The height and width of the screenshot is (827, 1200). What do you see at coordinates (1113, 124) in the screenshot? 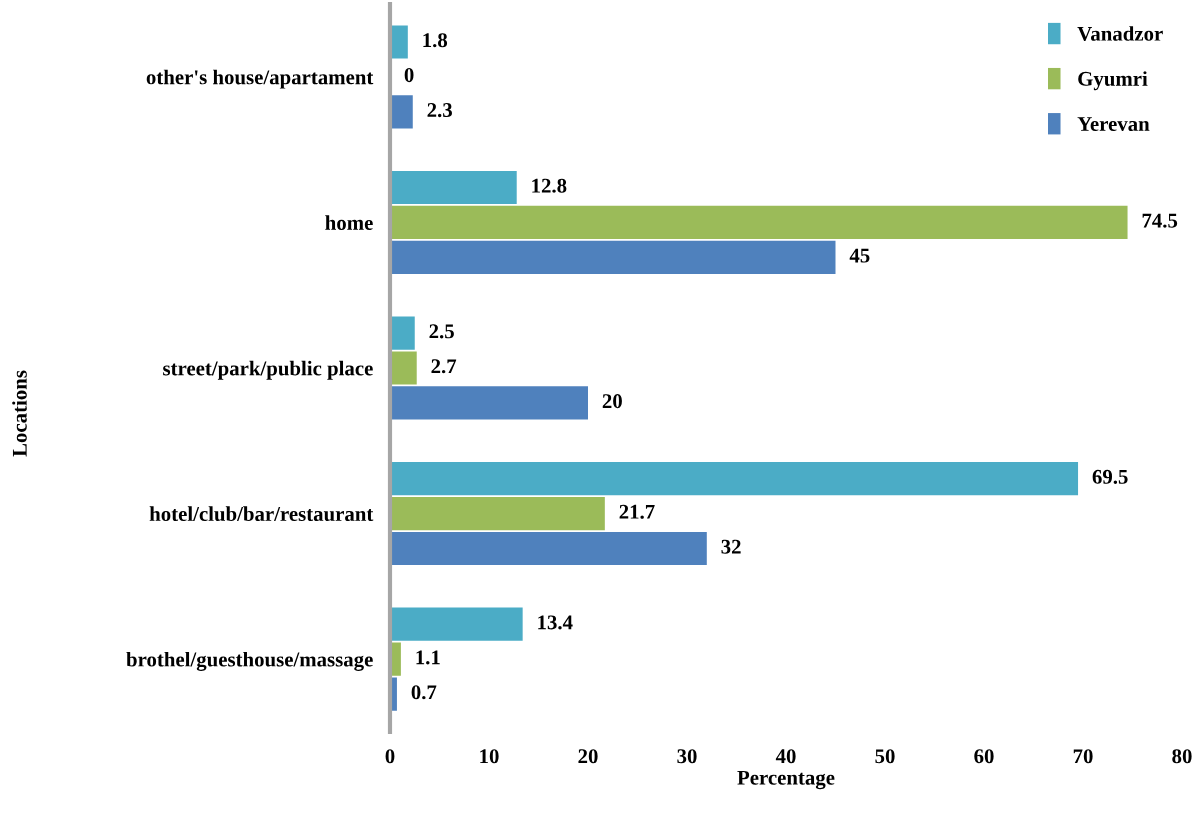
I see `legend-label: Yerevan` at bounding box center [1113, 124].